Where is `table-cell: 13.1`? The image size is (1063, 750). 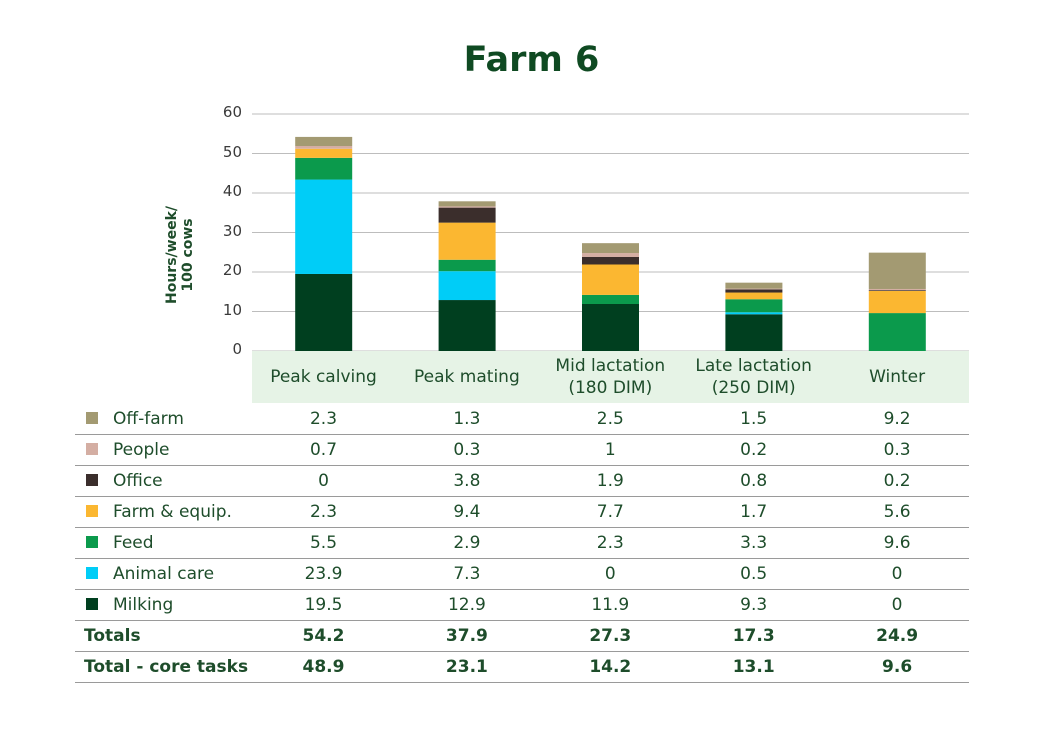 table-cell: 13.1 is located at coordinates (753, 667).